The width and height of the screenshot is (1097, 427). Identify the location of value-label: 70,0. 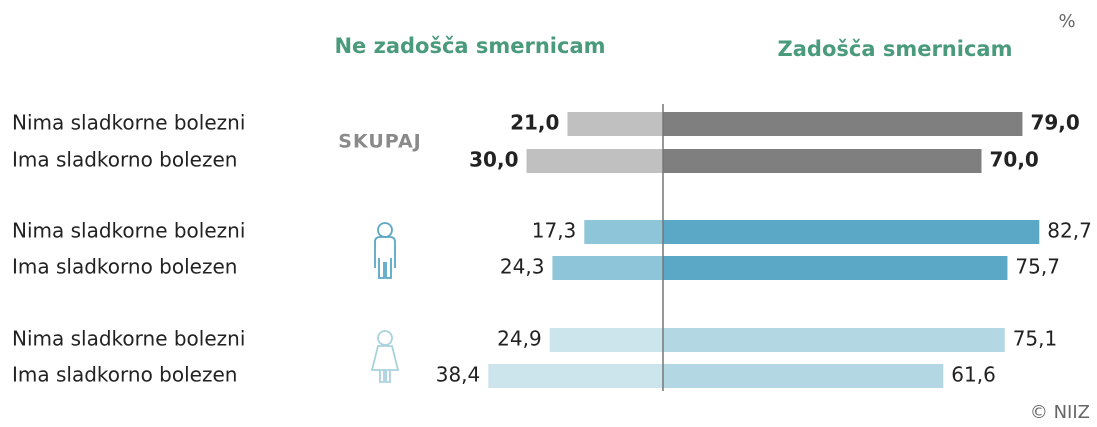
(1014, 160).